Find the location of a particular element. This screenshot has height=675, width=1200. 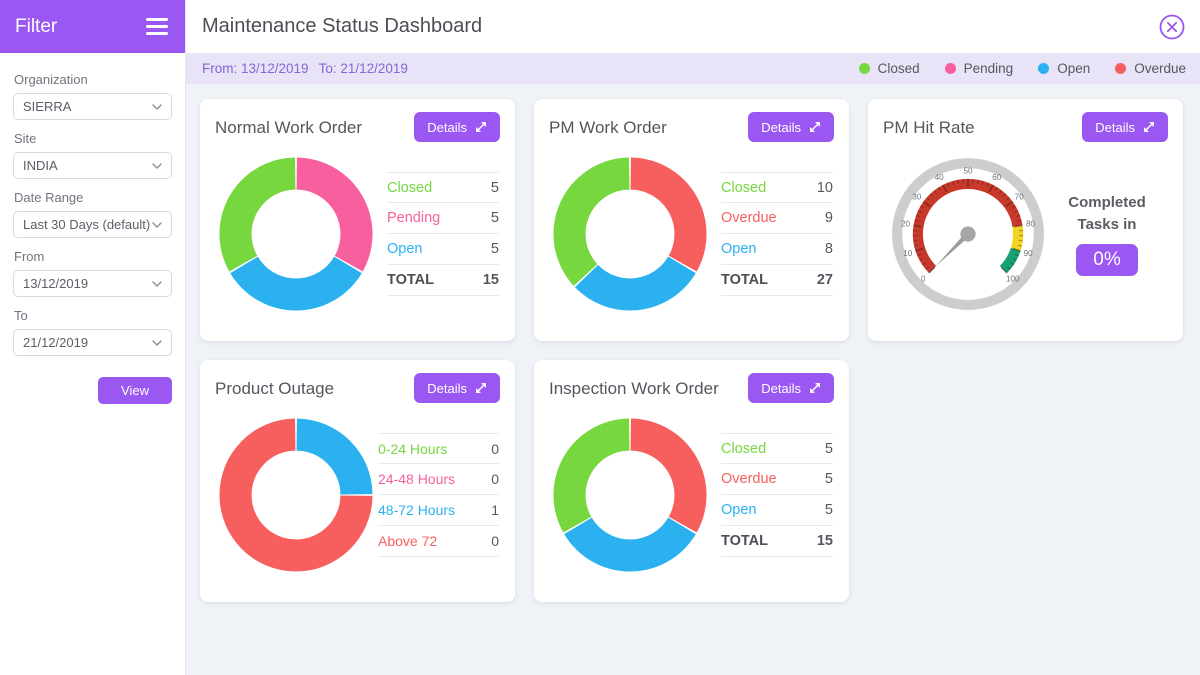

filter-sidebar-header: Filter is located at coordinates (92, 26).